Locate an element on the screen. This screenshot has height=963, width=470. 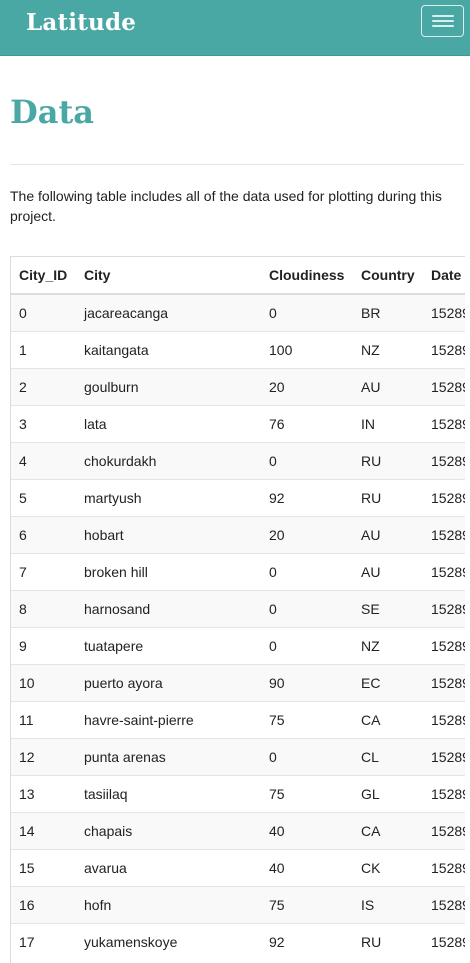
table-row: 1kaitangata100NZ15289 is located at coordinates (238, 349).